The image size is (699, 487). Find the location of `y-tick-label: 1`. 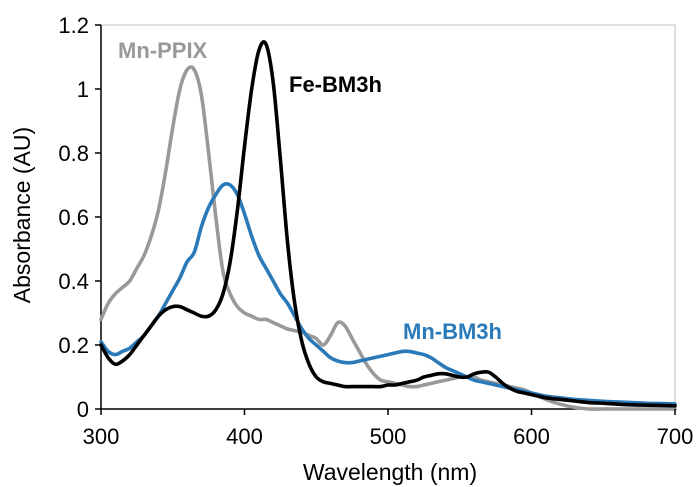

y-tick-label: 1 is located at coordinates (83, 89).